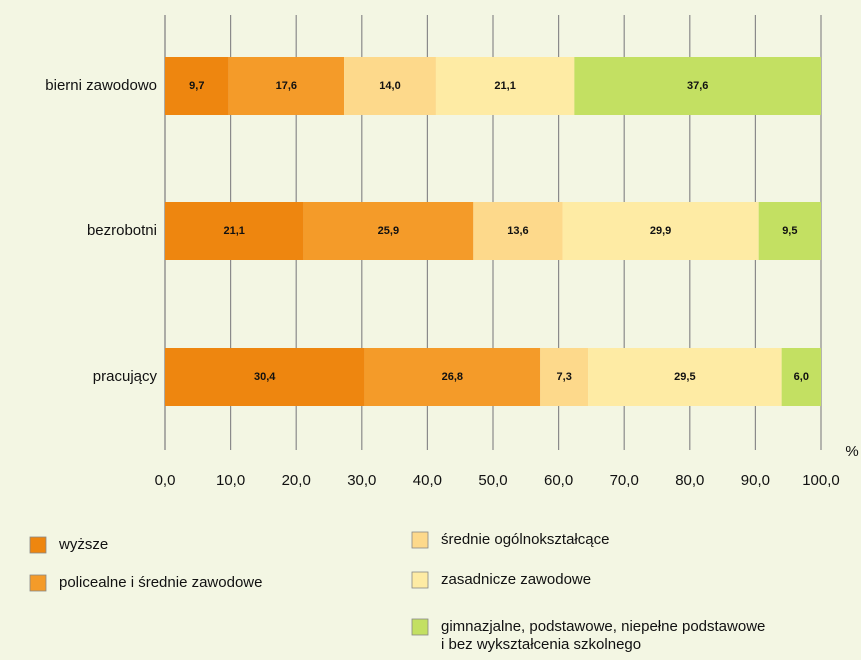 The width and height of the screenshot is (861, 660). Describe the element at coordinates (624, 480) in the screenshot. I see `x-tick-label: 70,0` at that location.